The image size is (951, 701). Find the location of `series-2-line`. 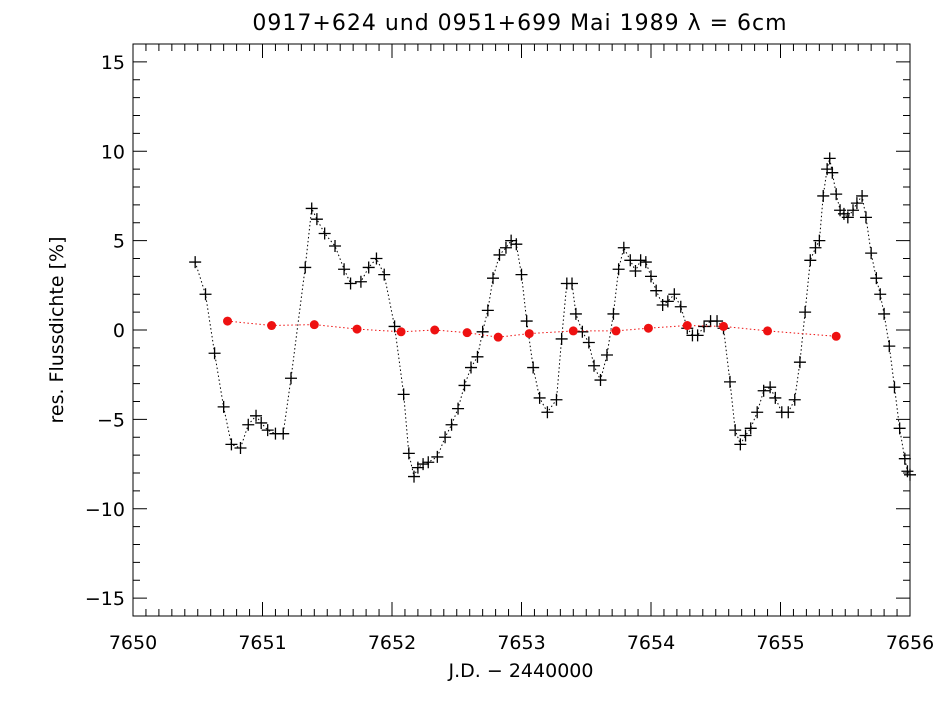

series-2-line is located at coordinates (532, 329).